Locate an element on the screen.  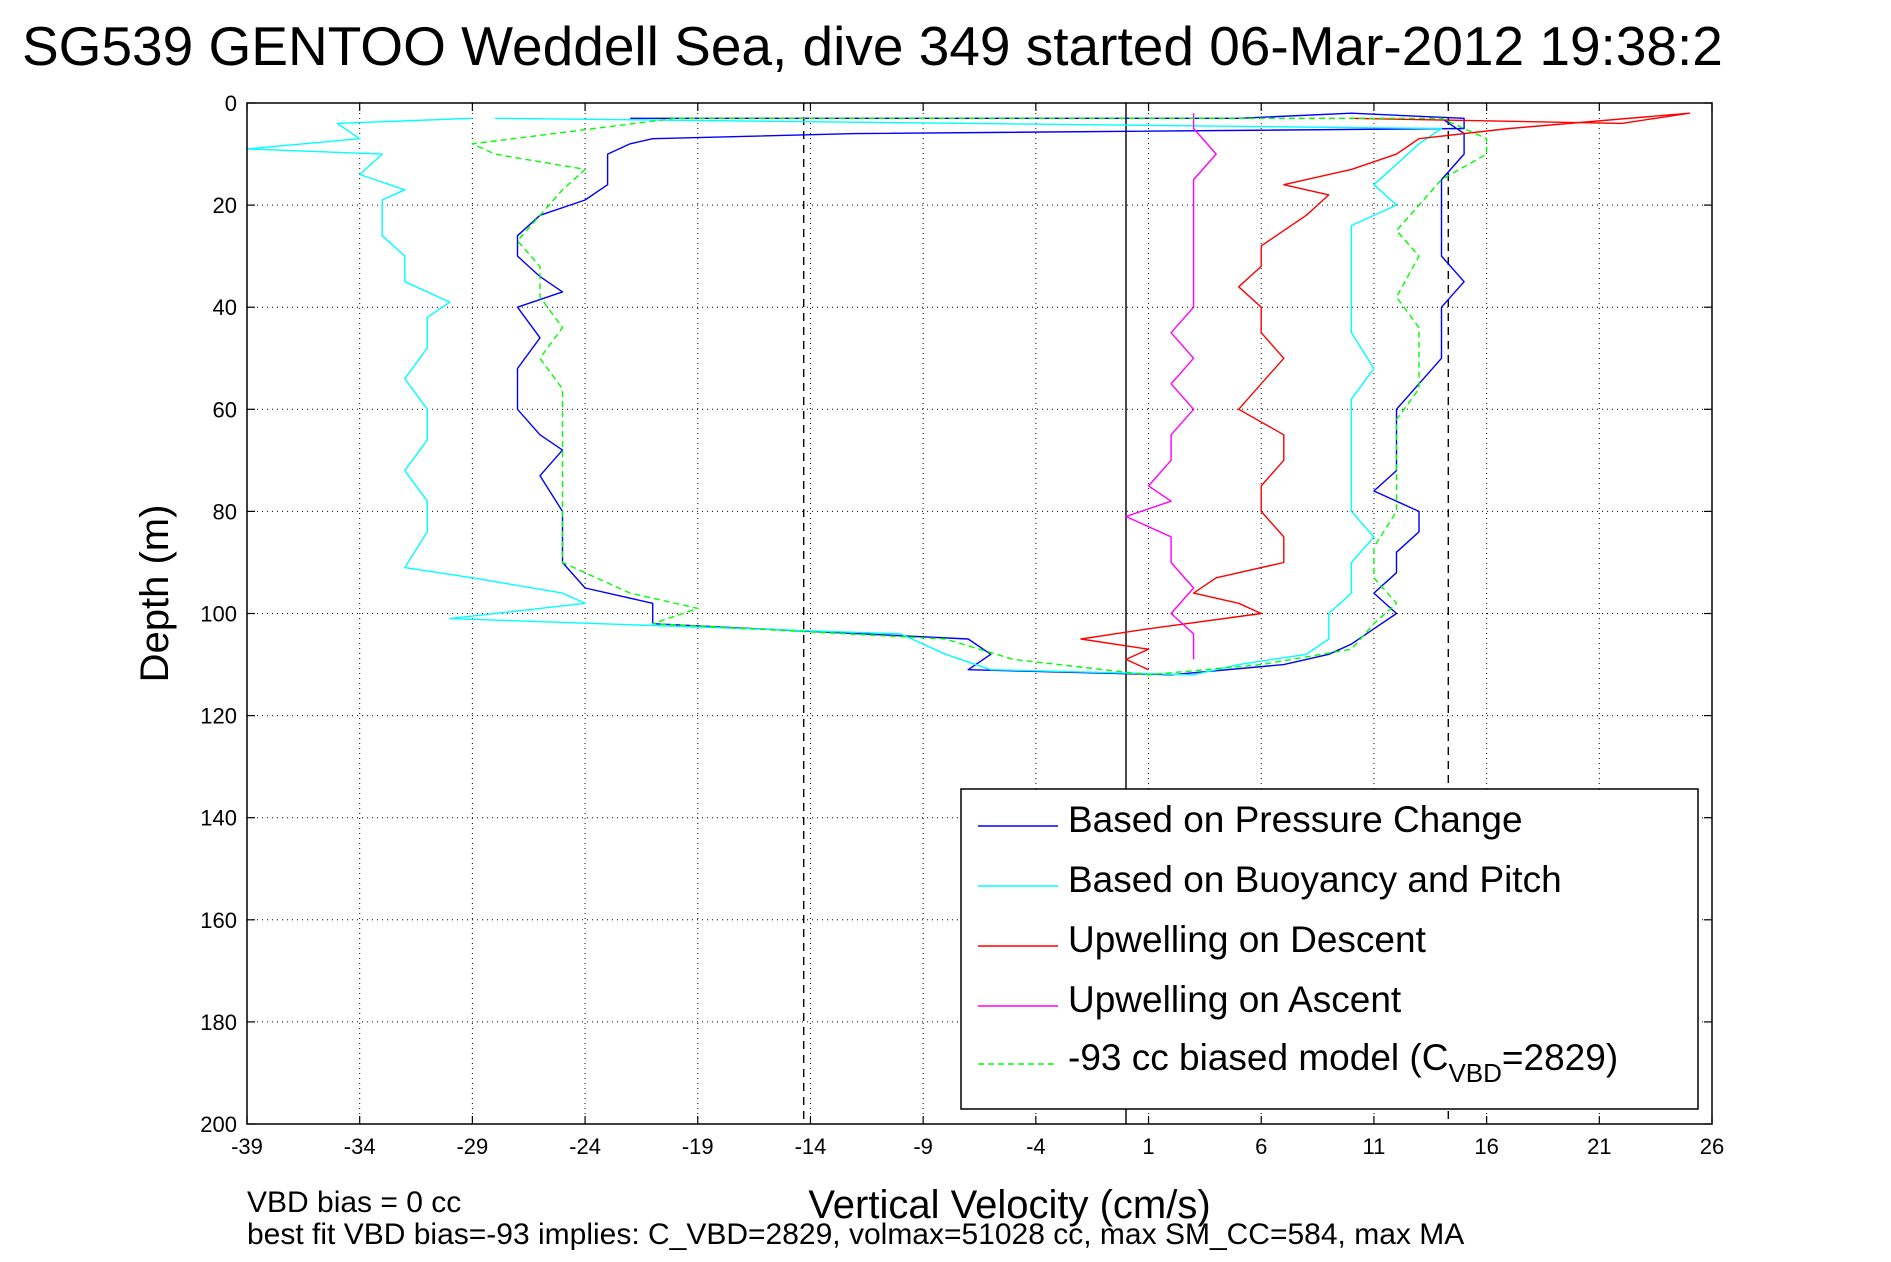
x-tick-labels: -39 -34 -29 -24 -19 -14 -9 -4 1 6 11 16 21 26 is located at coordinates (977, 1146).